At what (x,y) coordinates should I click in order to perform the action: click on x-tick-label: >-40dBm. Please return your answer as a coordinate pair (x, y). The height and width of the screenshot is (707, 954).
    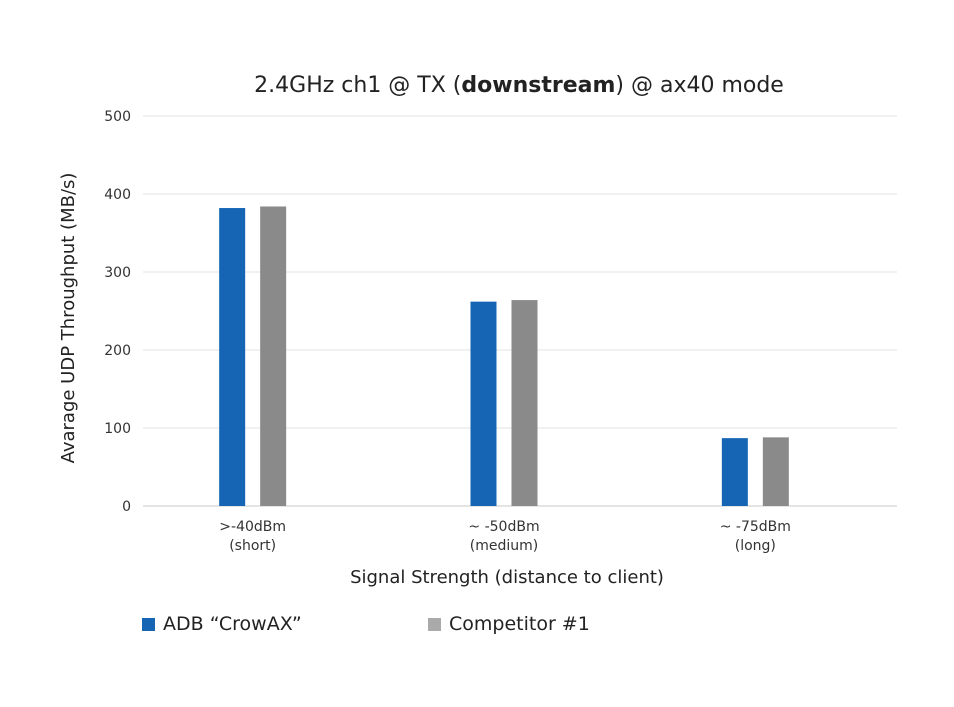
    Looking at the image, I should click on (252, 527).